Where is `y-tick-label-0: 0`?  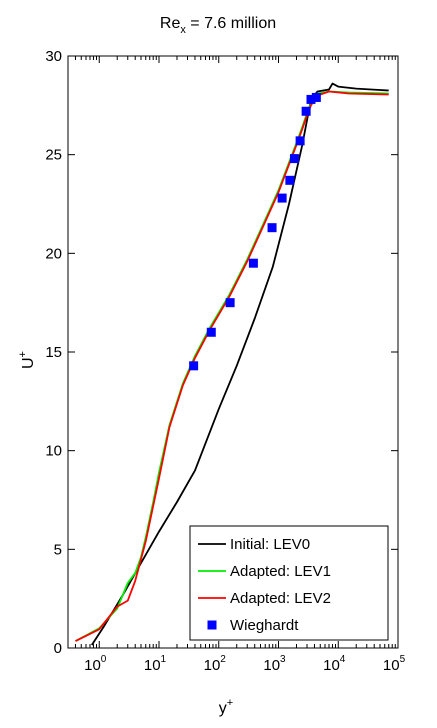
y-tick-label-0: 0 is located at coordinates (58, 648).